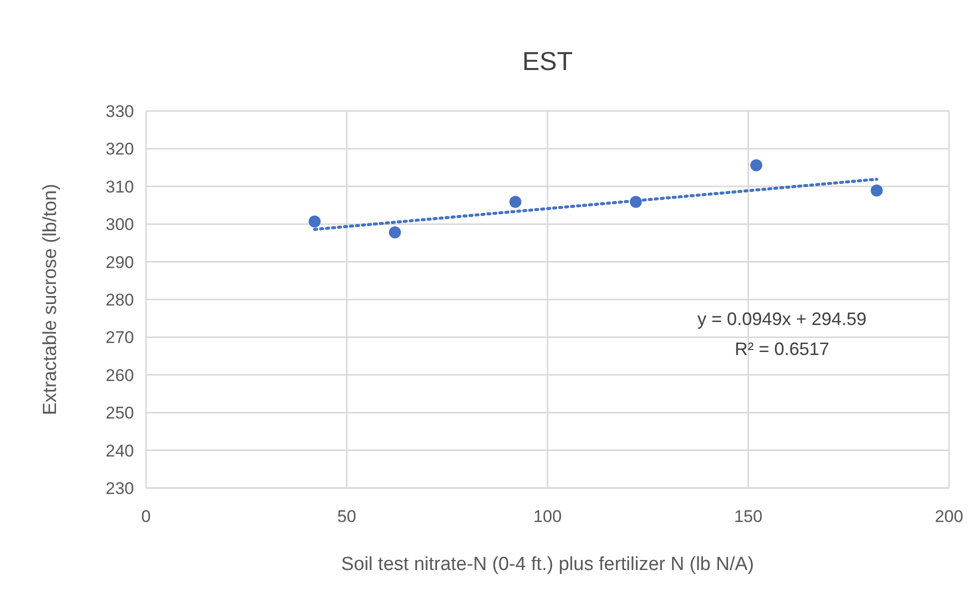 This screenshot has height=594, width=969. I want to click on y-axis-title: Extractable sucrose (lb/ton), so click(50, 300).